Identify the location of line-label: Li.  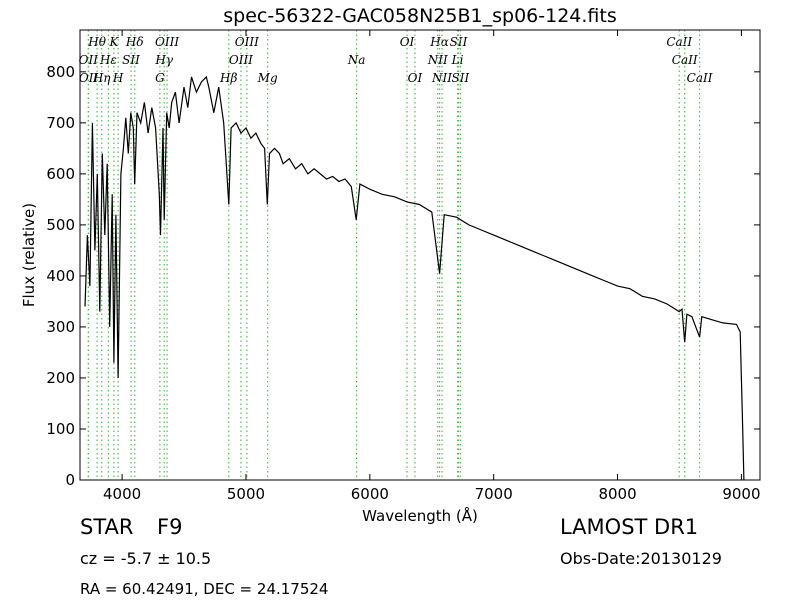
(457, 60).